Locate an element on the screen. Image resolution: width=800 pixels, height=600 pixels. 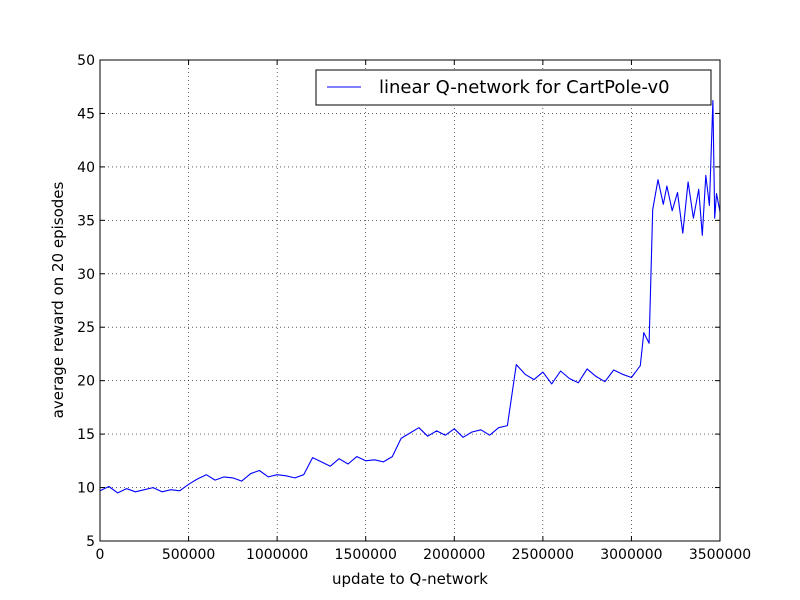
x-tick-label: 3000000 is located at coordinates (631, 555).